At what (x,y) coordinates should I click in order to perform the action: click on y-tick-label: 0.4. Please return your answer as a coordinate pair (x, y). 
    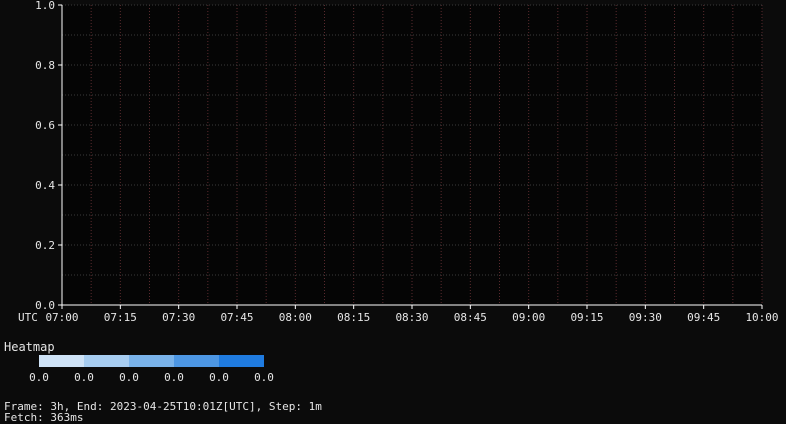
    Looking at the image, I should click on (45, 185).